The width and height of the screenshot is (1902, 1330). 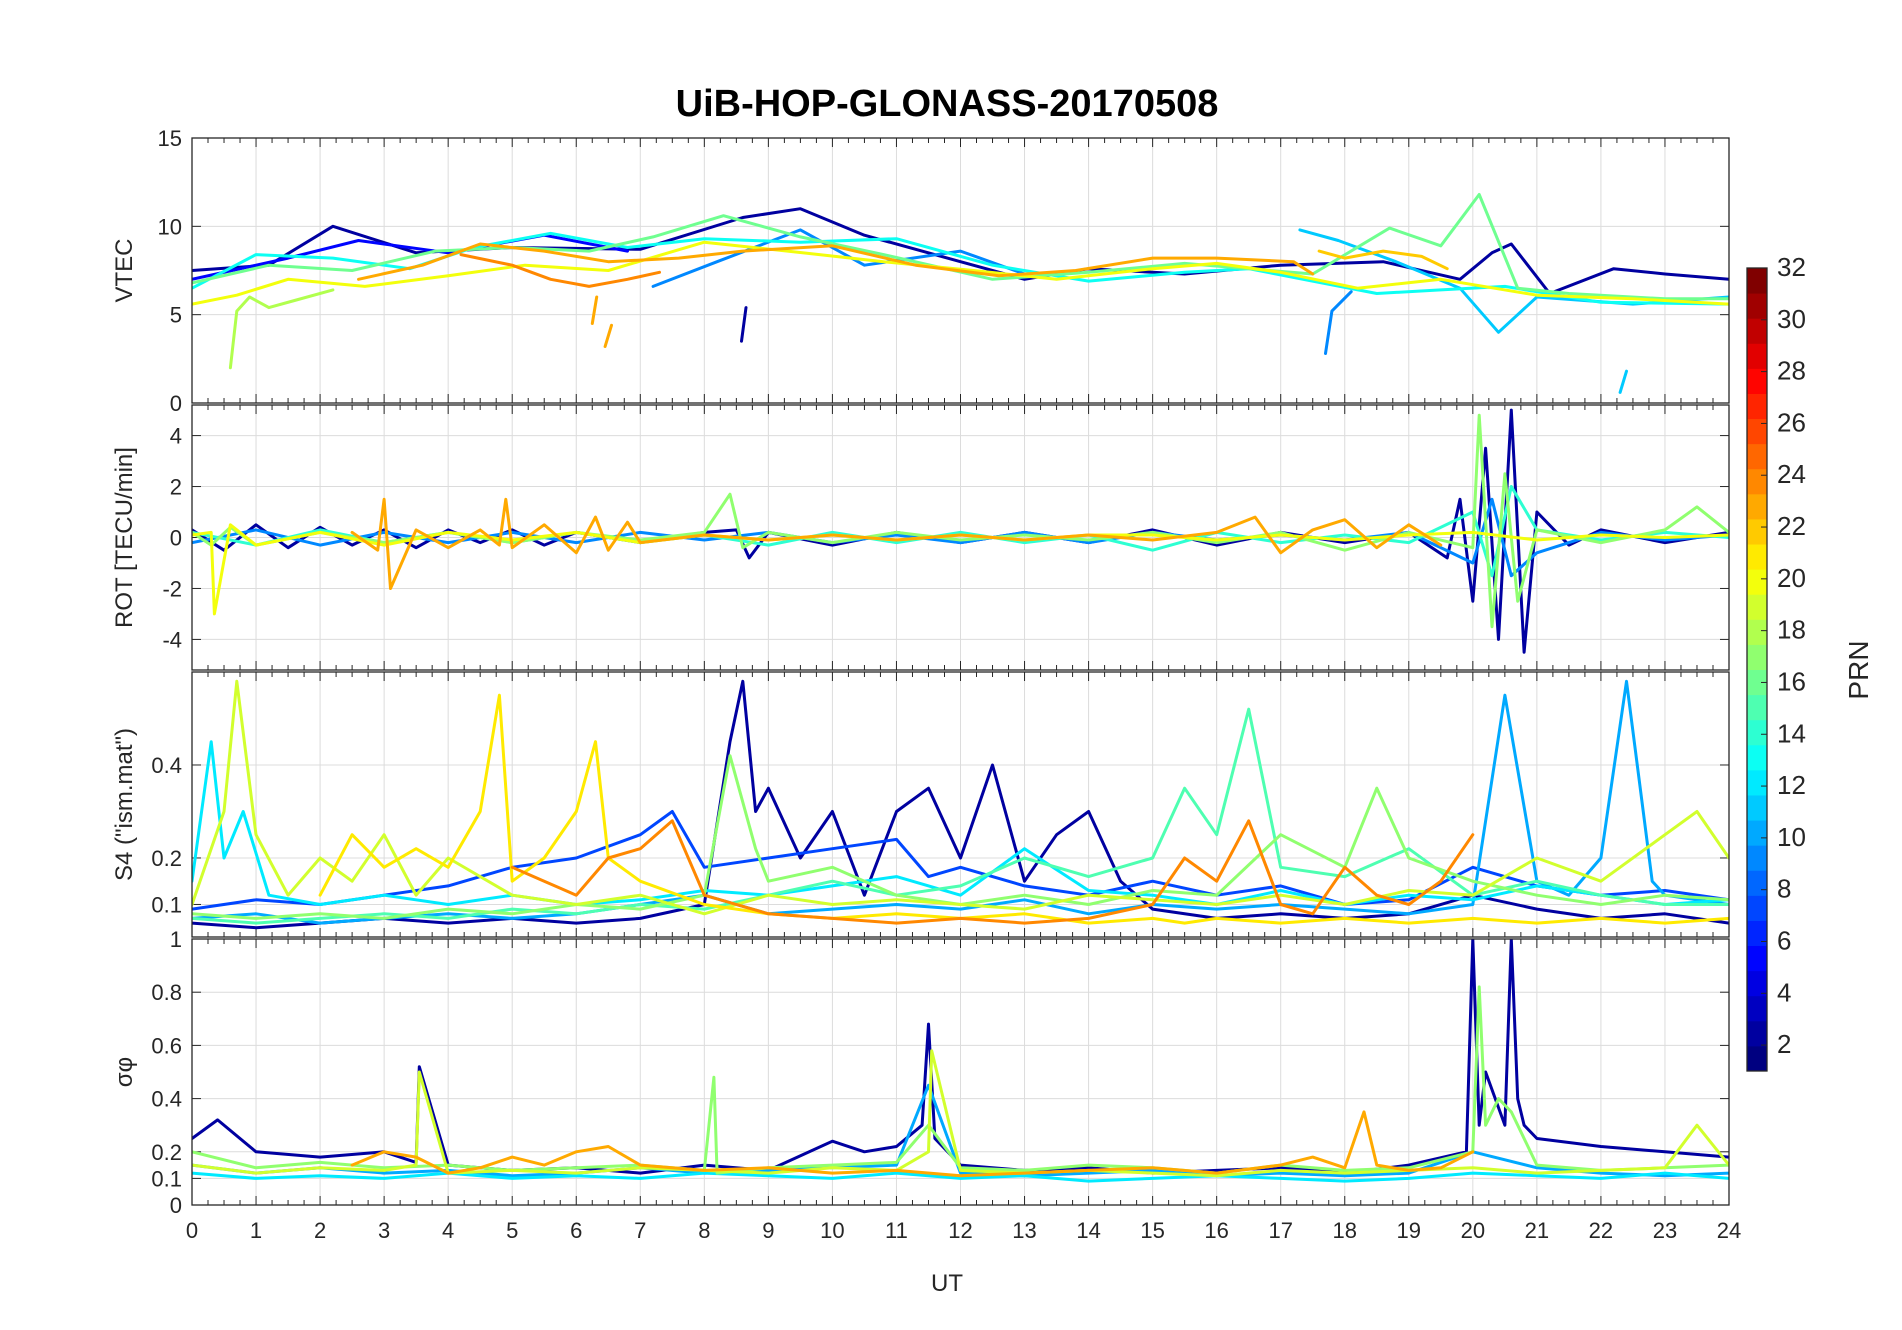 I want to click on colorbar-tick-label: 22, so click(x=1791, y=526).